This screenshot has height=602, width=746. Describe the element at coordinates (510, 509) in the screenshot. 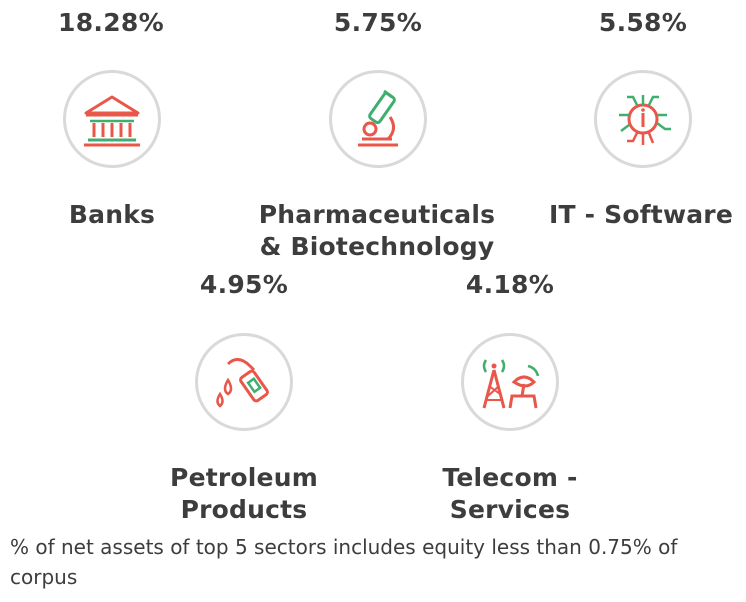

I see `sector-label-line: Services` at that location.